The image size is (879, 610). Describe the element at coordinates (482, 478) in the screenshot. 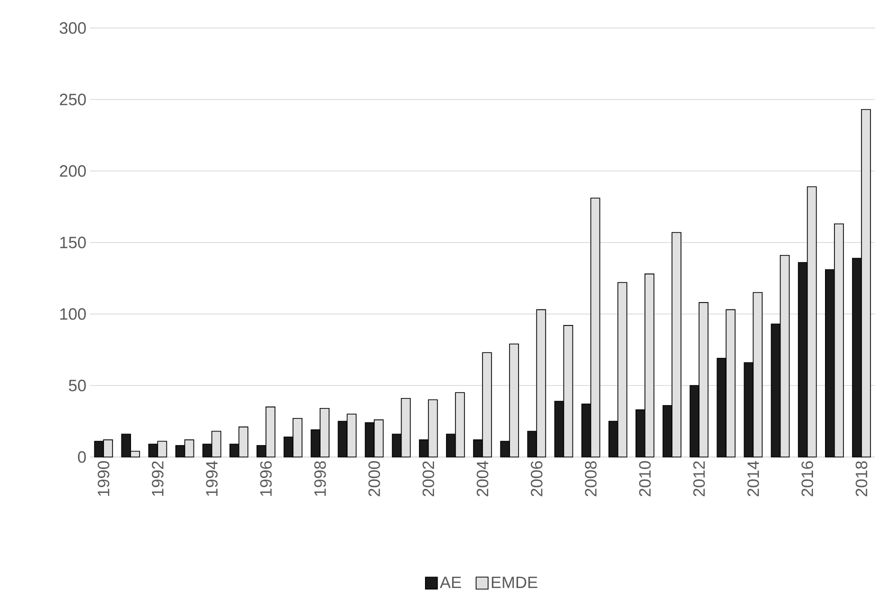

I see `x-tick-label: 2004` at that location.